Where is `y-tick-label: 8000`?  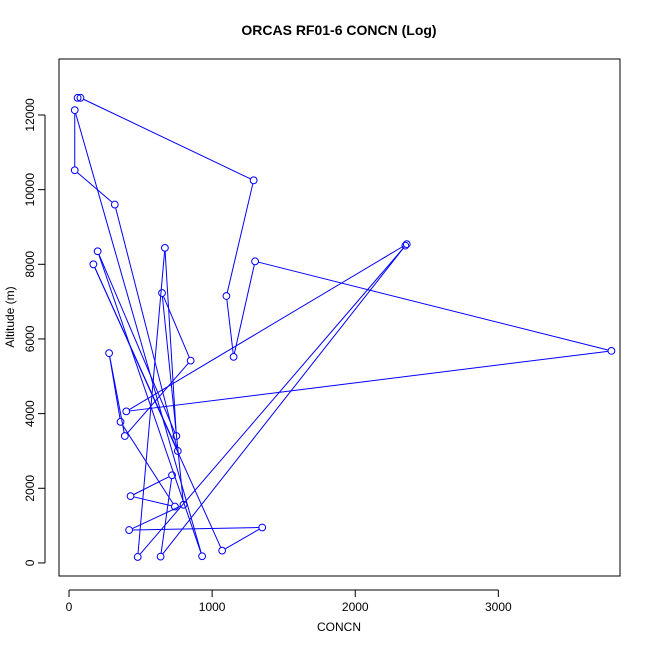 y-tick-label: 8000 is located at coordinates (30, 264).